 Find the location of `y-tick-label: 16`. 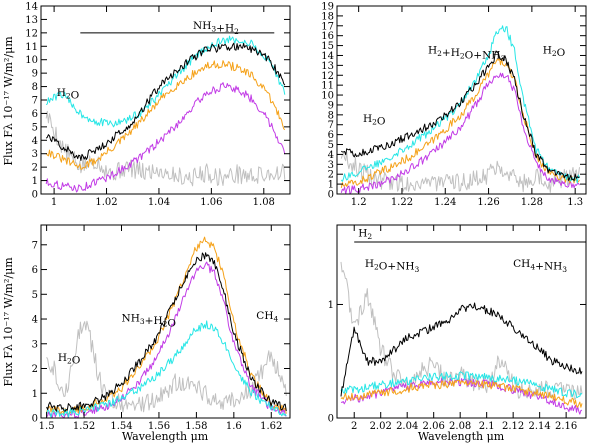

y-tick-label: 16 is located at coordinates (327, 36).